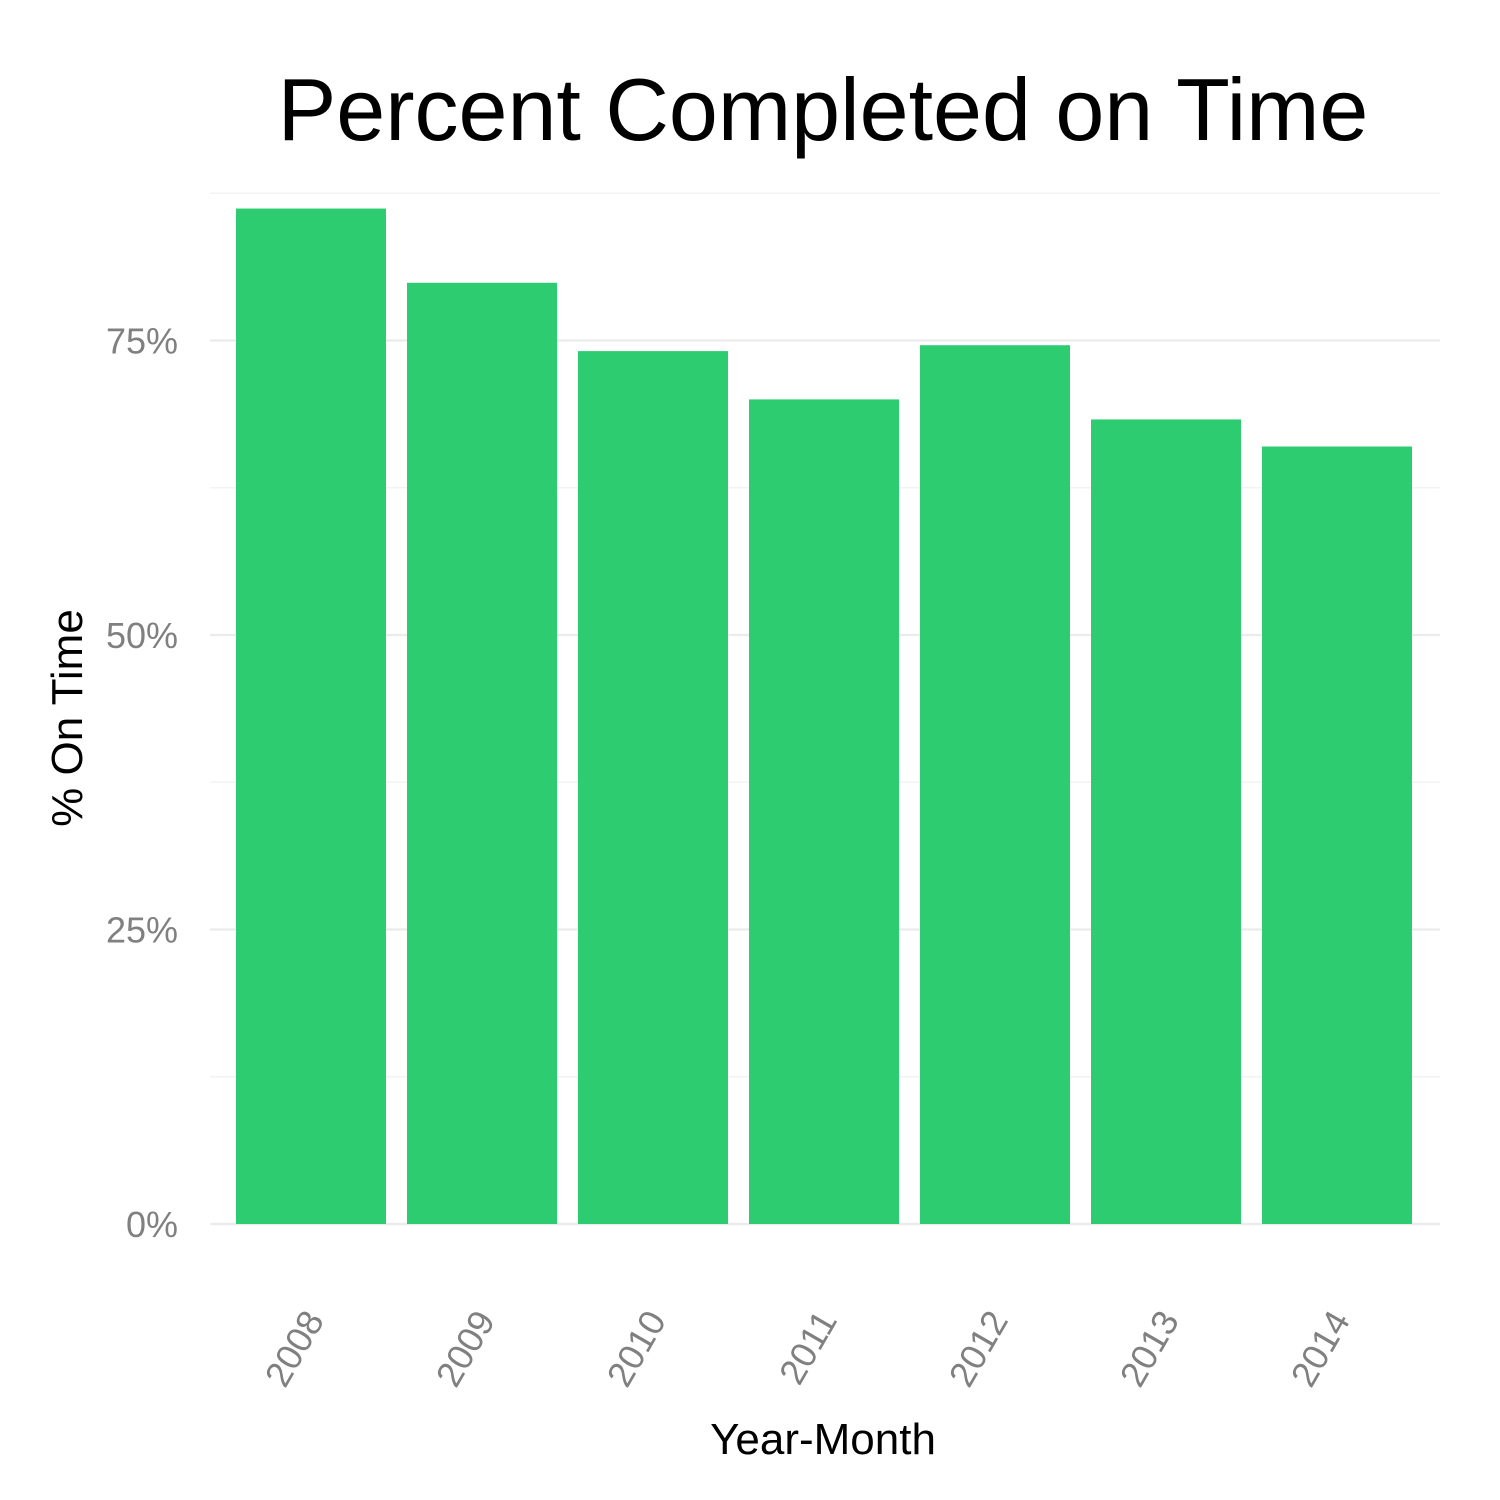 The height and width of the screenshot is (1500, 1500). Describe the element at coordinates (67, 718) in the screenshot. I see `y-axis-title: % On Time` at that location.